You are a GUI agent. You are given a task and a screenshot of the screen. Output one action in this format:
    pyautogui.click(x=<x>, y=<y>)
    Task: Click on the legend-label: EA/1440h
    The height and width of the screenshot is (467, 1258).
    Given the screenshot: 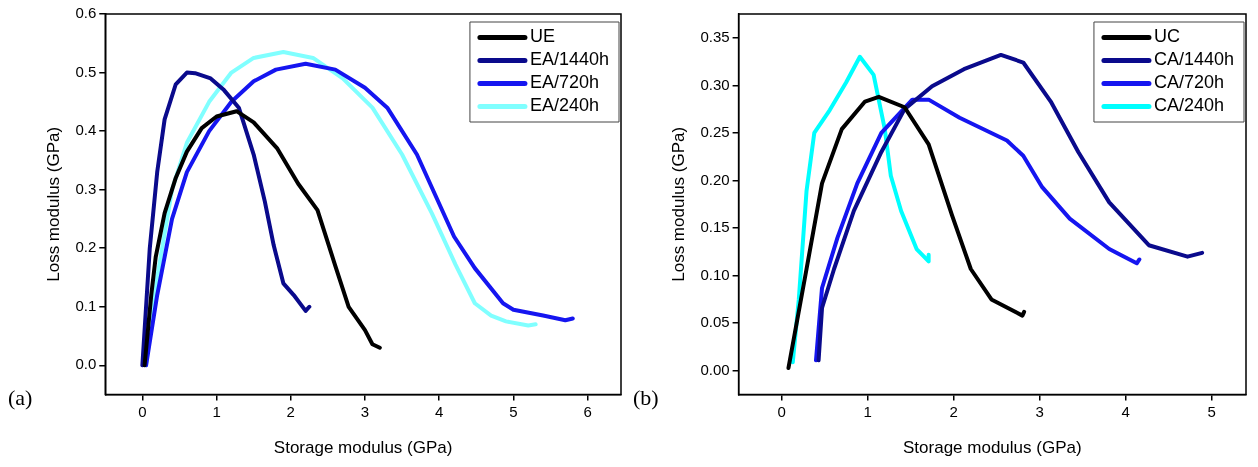 What is the action you would take?
    pyautogui.click(x=569, y=59)
    